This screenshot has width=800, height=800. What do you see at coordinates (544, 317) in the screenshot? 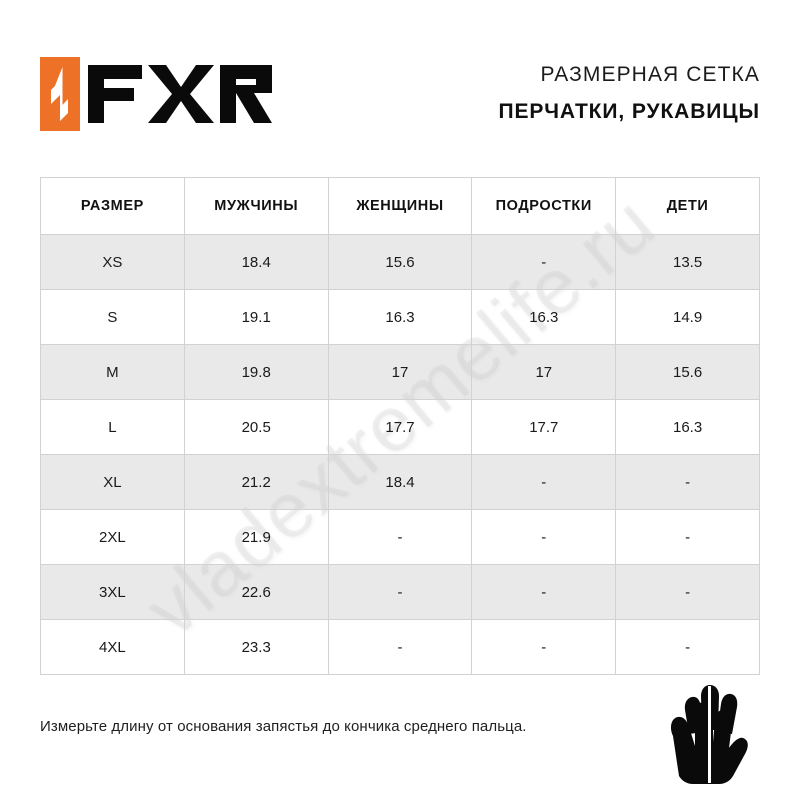
I see `cell-teens: 16.3` at bounding box center [544, 317].